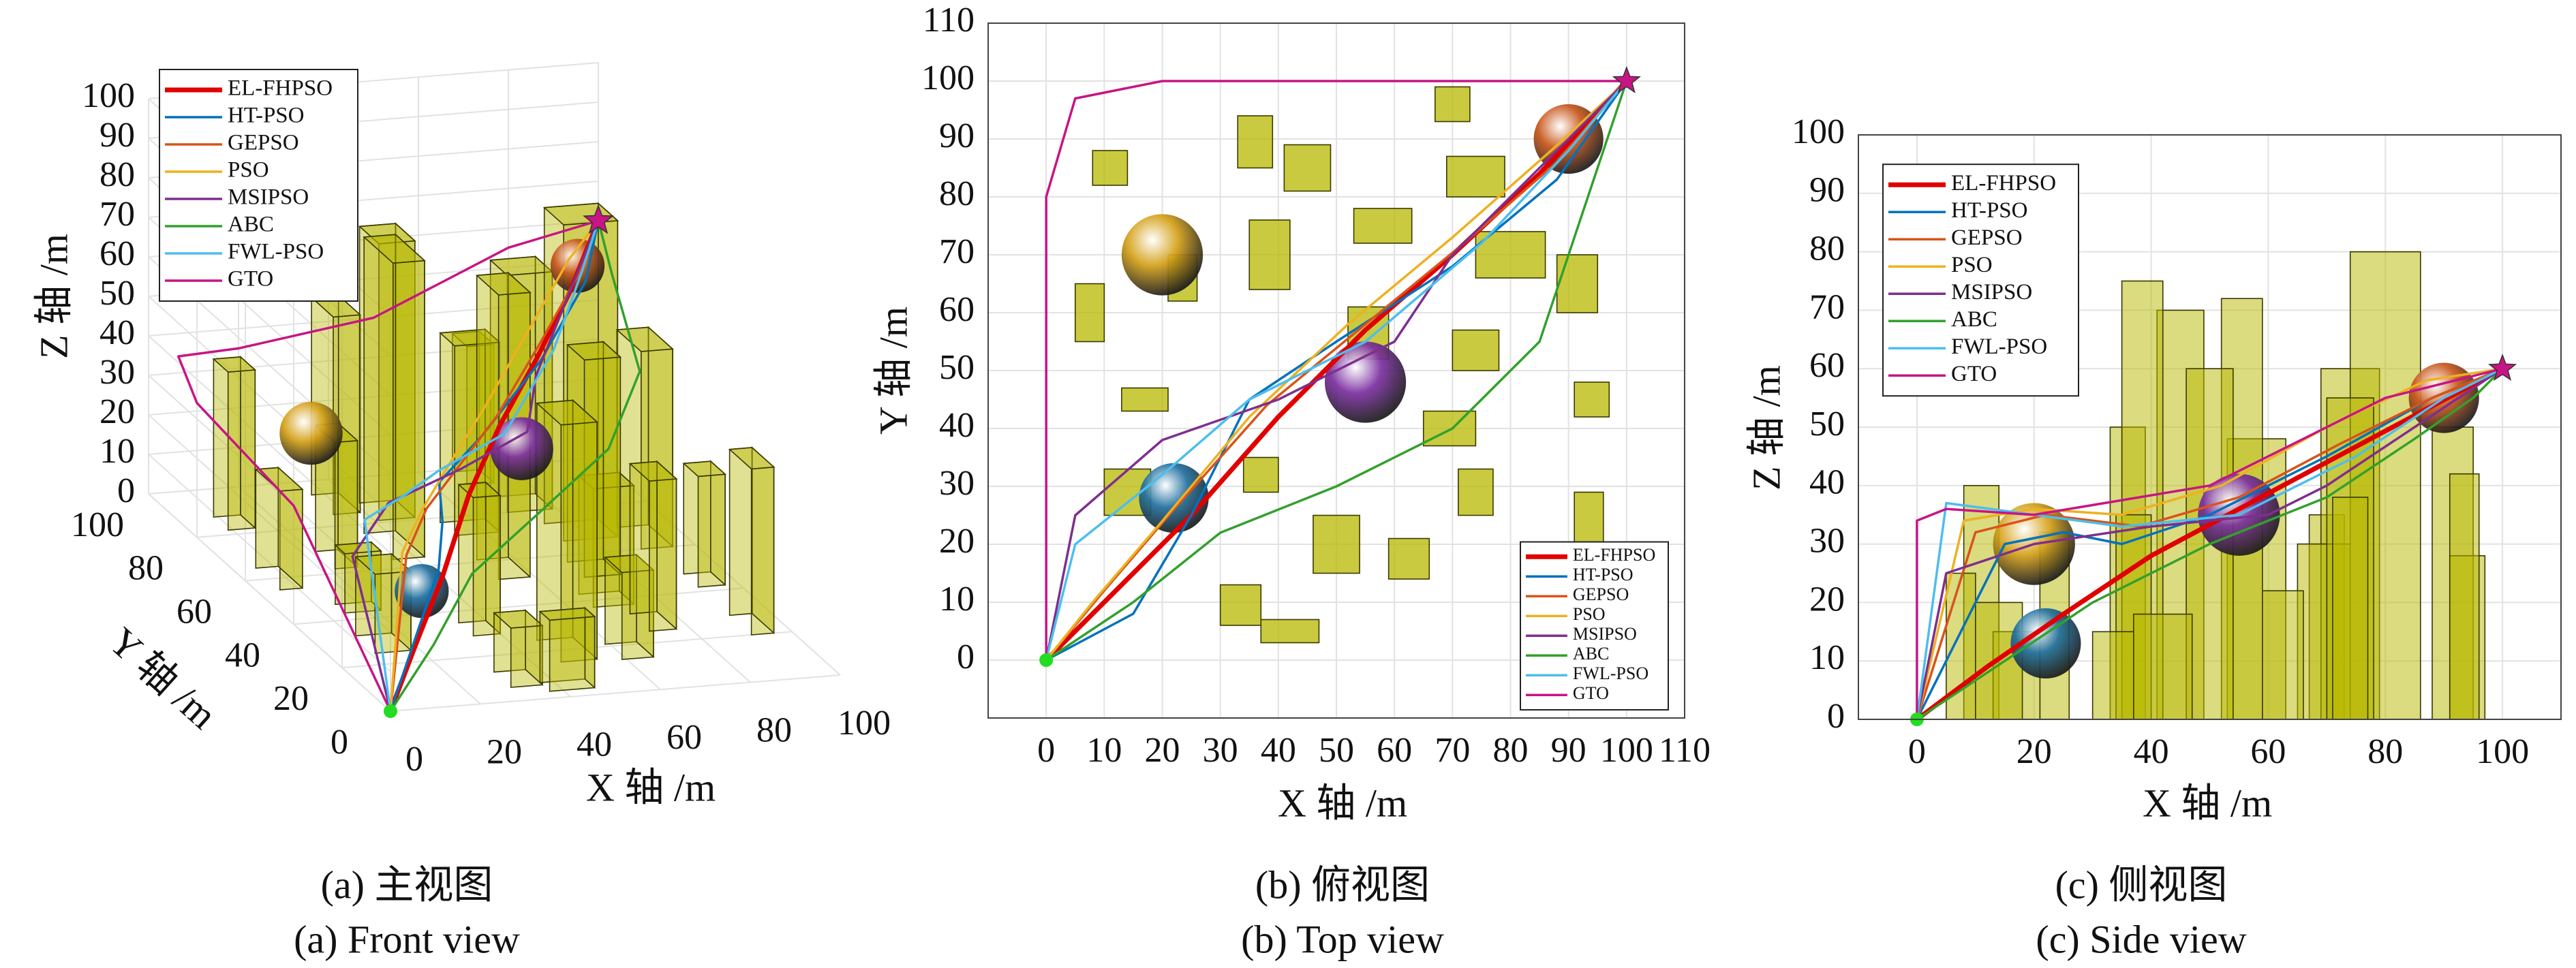 The image size is (2576, 968). I want to click on y-tick-label: 0, so click(339, 743).